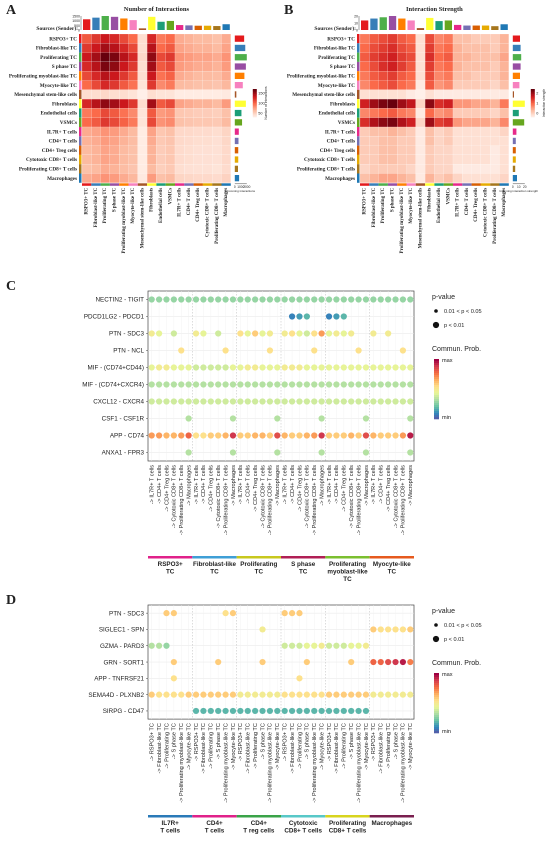 The height and width of the screenshot is (842, 550). What do you see at coordinates (348, 831) in the screenshot?
I see `group-label: CD8+ T cells` at bounding box center [348, 831].